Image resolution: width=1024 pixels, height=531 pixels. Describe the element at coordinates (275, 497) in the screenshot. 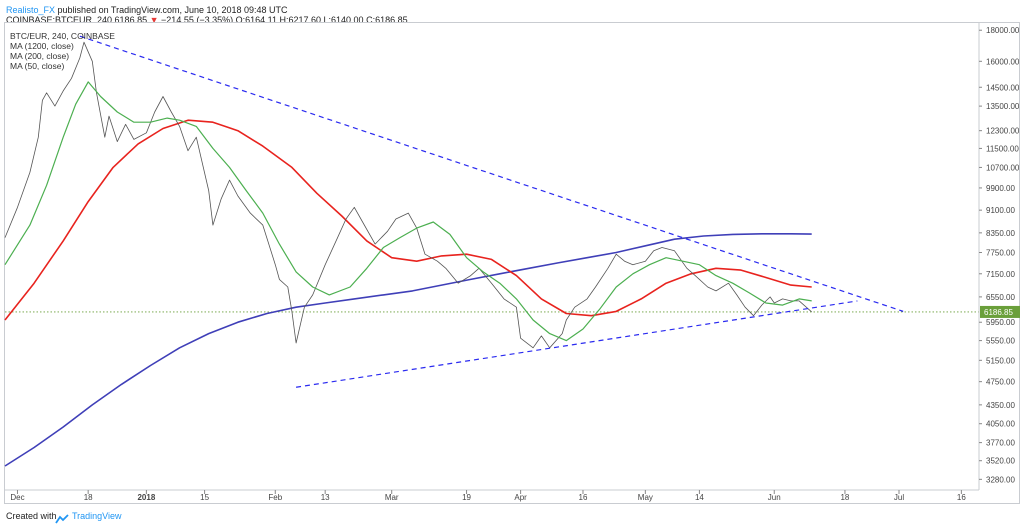

I see `x-tick-label: Feb` at that location.